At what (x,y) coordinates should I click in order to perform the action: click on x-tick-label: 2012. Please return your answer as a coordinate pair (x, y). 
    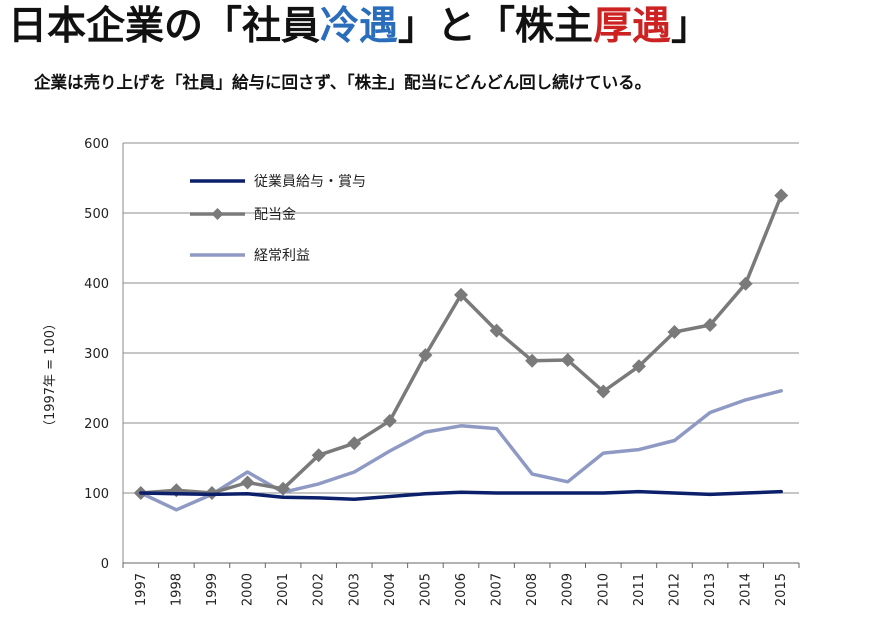
    Looking at the image, I should click on (674, 589).